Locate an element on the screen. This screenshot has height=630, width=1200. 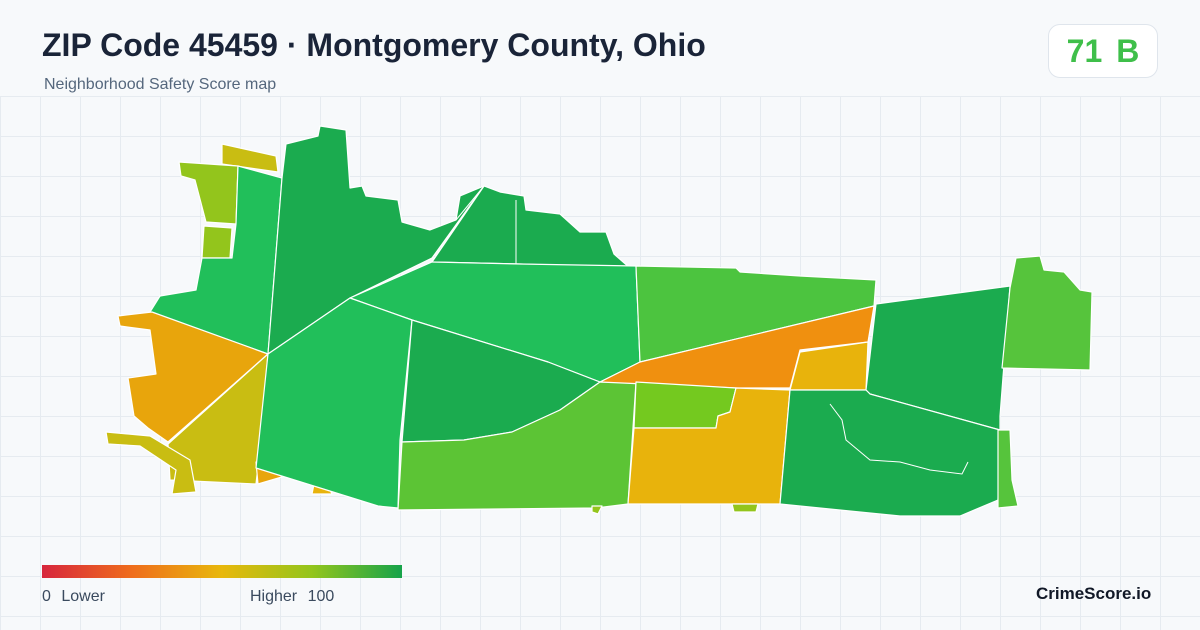
legend-max-text: Higher is located at coordinates (274, 596).